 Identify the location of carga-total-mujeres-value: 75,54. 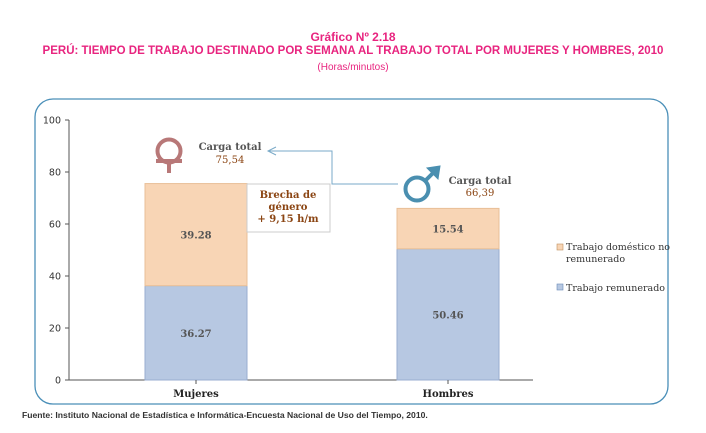
(230, 160).